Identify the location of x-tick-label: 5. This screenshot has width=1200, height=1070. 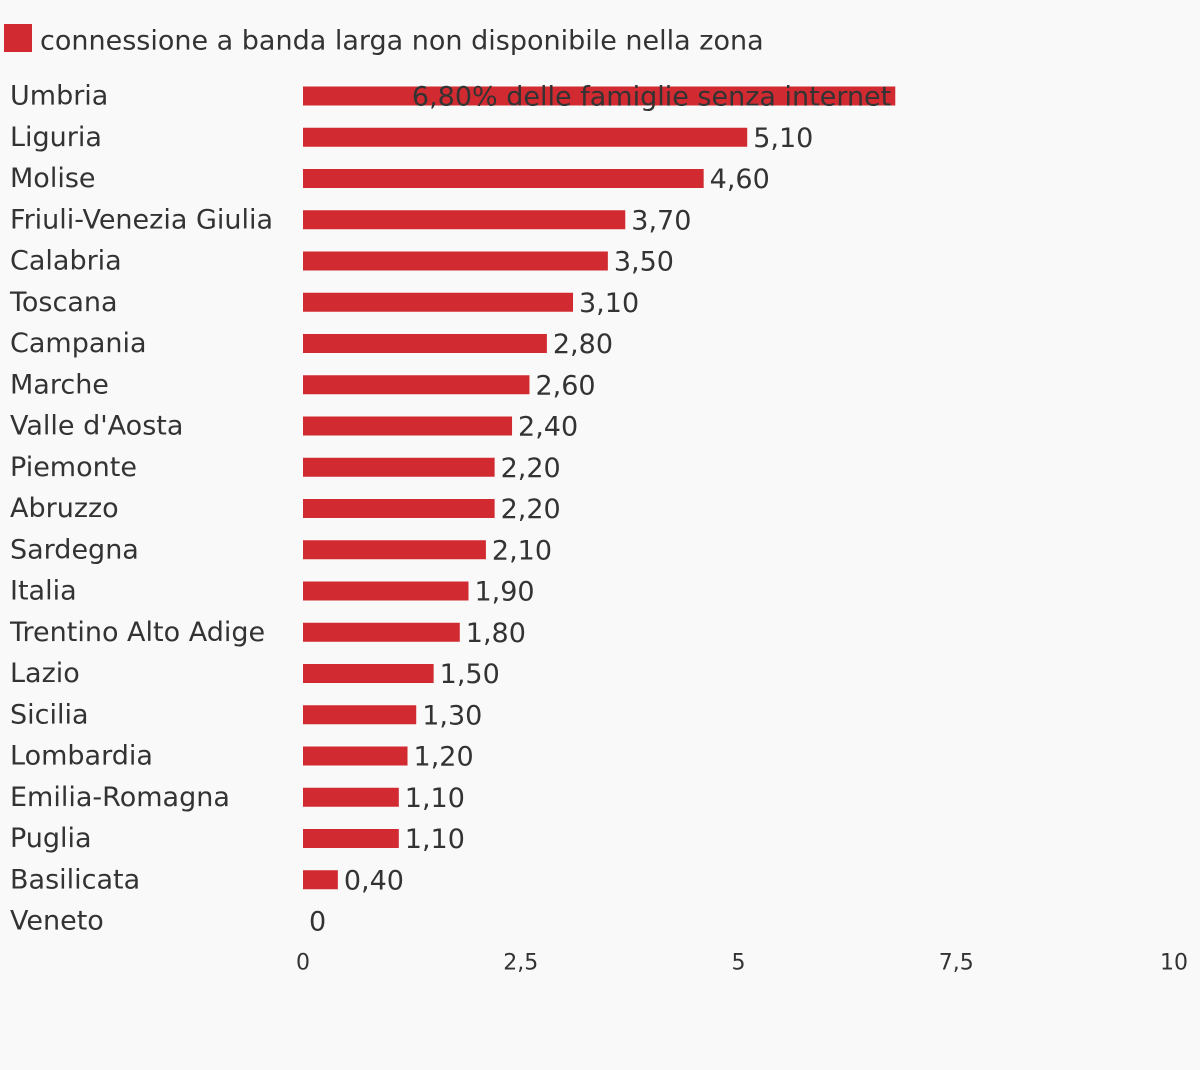
(739, 963).